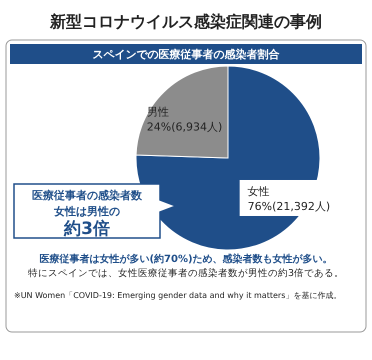 Image resolution: width=372 pixels, height=360 pixels. What do you see at coordinates (86, 229) in the screenshot?
I see `text: 約3倍` at bounding box center [86, 229].